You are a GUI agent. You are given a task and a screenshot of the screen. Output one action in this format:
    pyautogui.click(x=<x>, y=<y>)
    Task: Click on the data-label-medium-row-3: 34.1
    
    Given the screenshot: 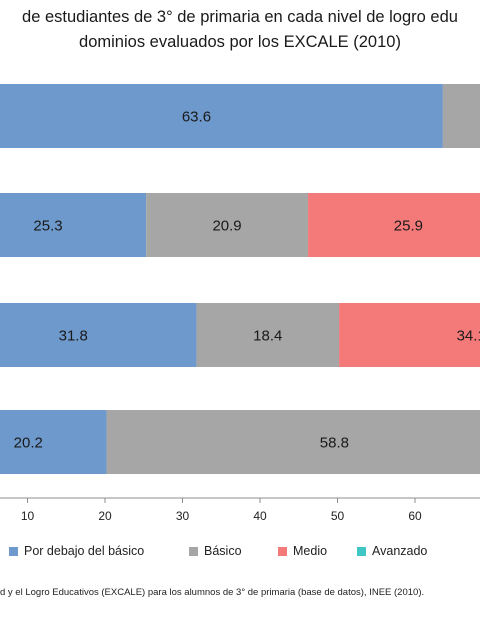 What is the action you would take?
    pyautogui.click(x=468, y=336)
    